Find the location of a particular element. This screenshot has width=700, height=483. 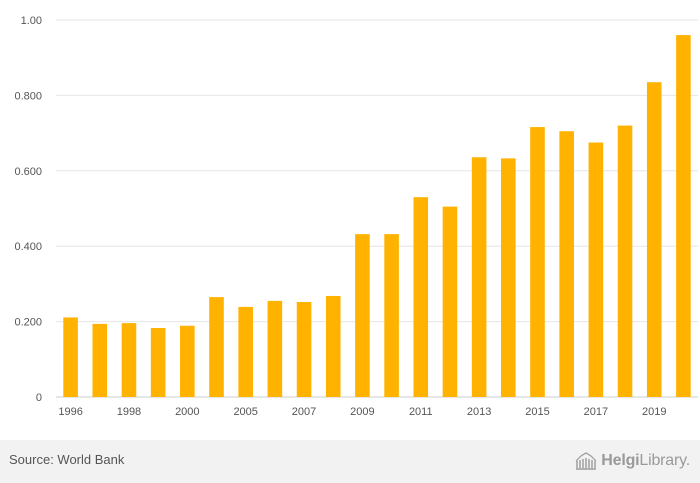

x-tick-label: 2013 is located at coordinates (479, 412).